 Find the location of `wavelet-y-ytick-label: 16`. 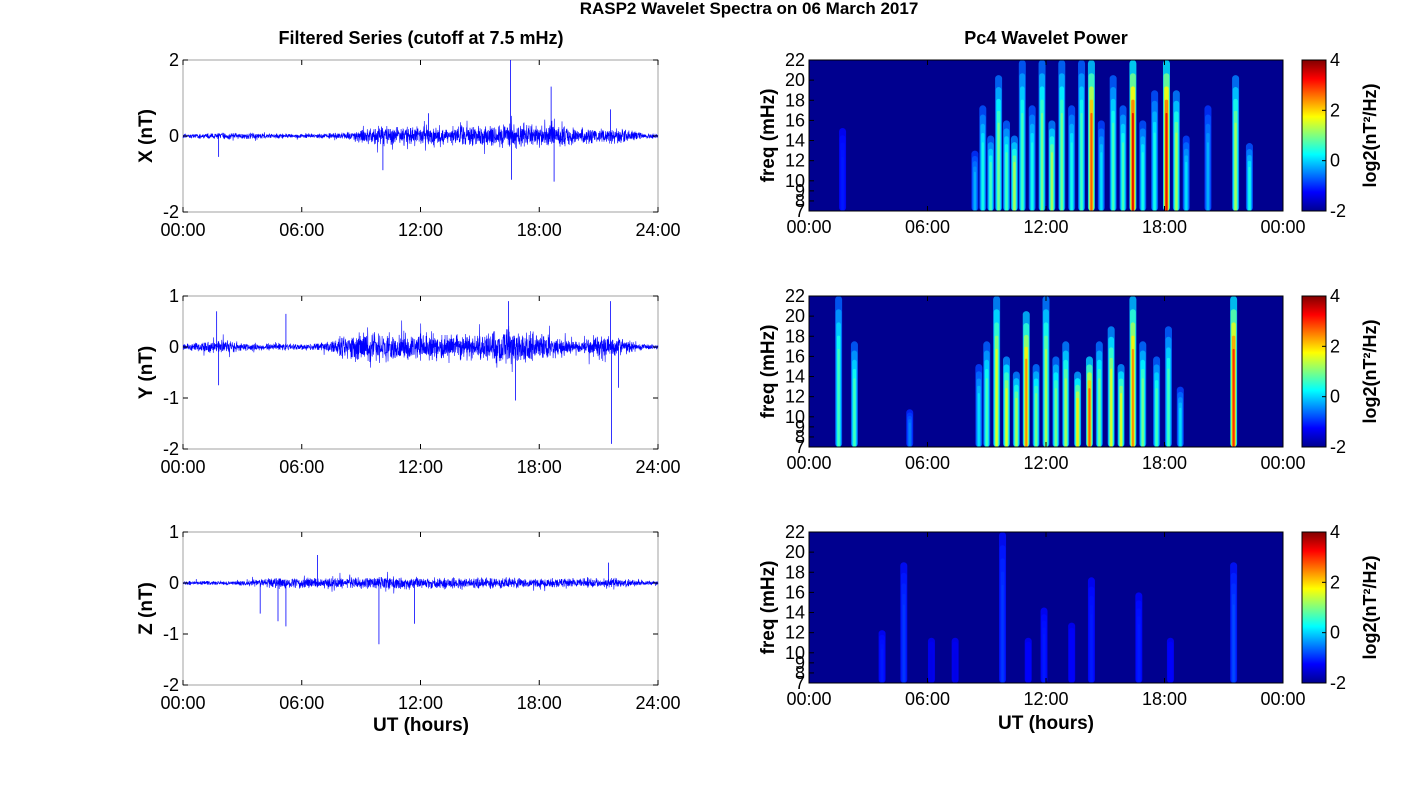

wavelet-y-ytick-label: 16 is located at coordinates (795, 356).